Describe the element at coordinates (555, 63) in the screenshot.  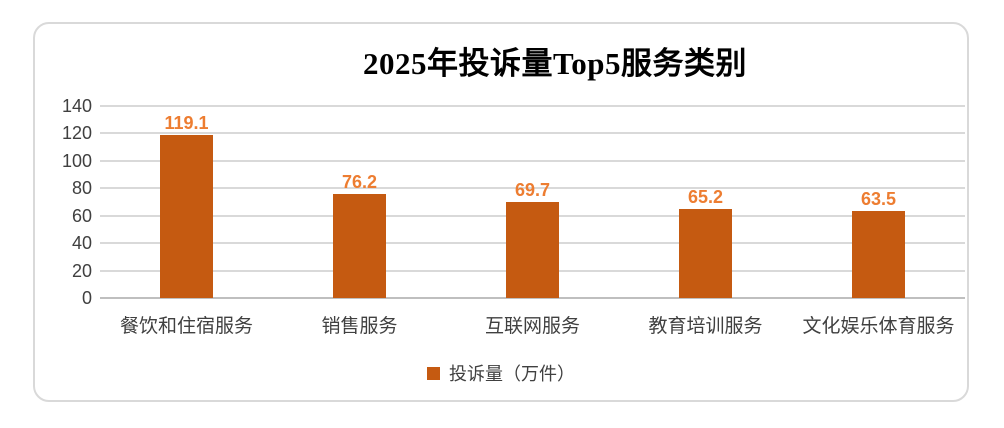
I see `chart-title: 2025年投诉量Top5服务类别` at that location.